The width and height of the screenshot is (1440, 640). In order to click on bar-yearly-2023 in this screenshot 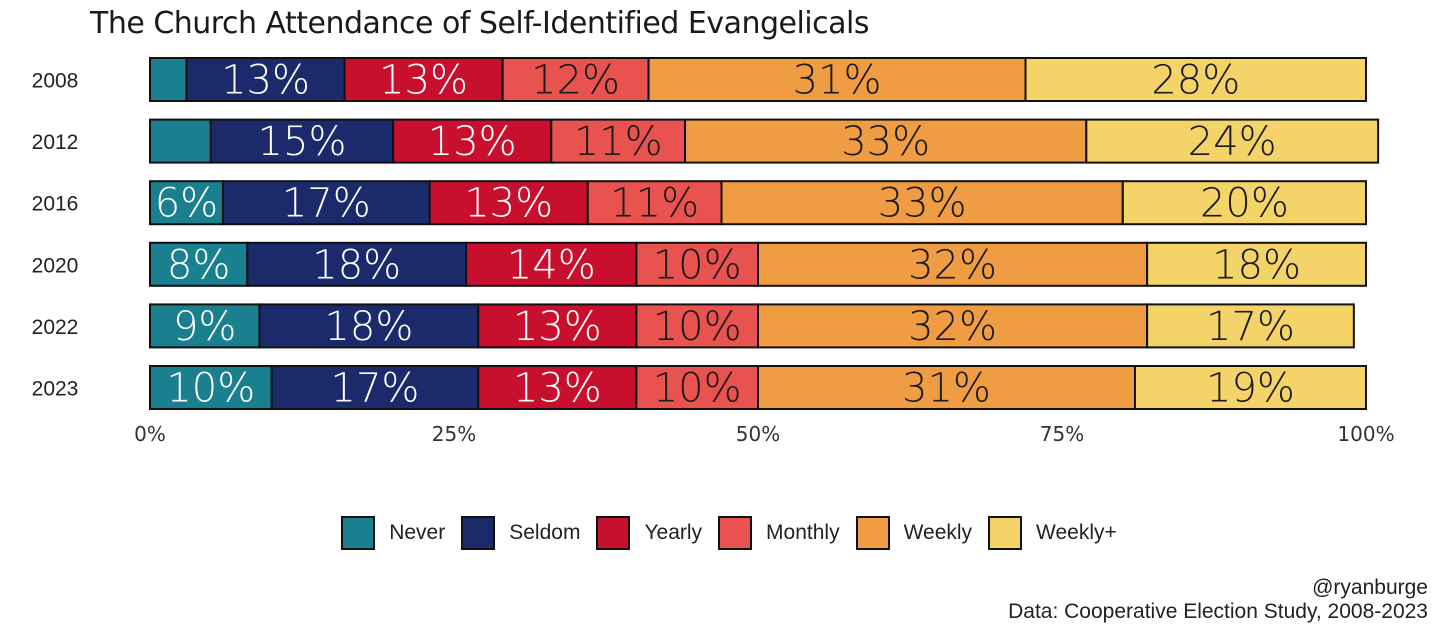, I will do `click(557, 387)`.